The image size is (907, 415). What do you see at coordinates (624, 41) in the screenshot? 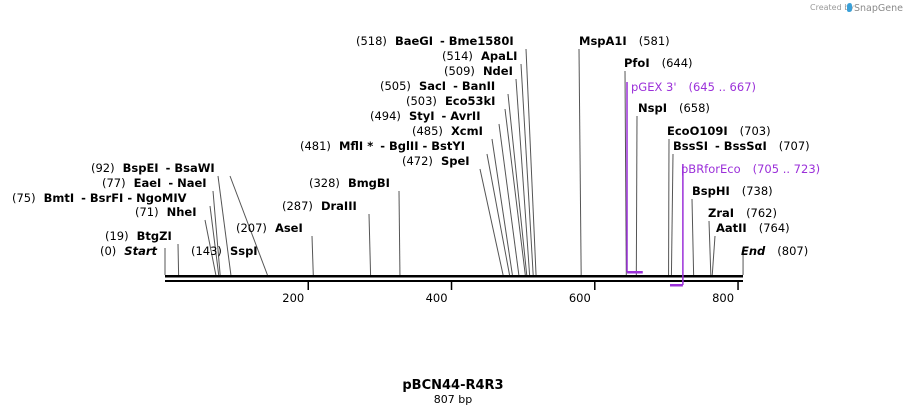
I see `feature-label-mspa1i: MspA1I (581)` at bounding box center [624, 41].